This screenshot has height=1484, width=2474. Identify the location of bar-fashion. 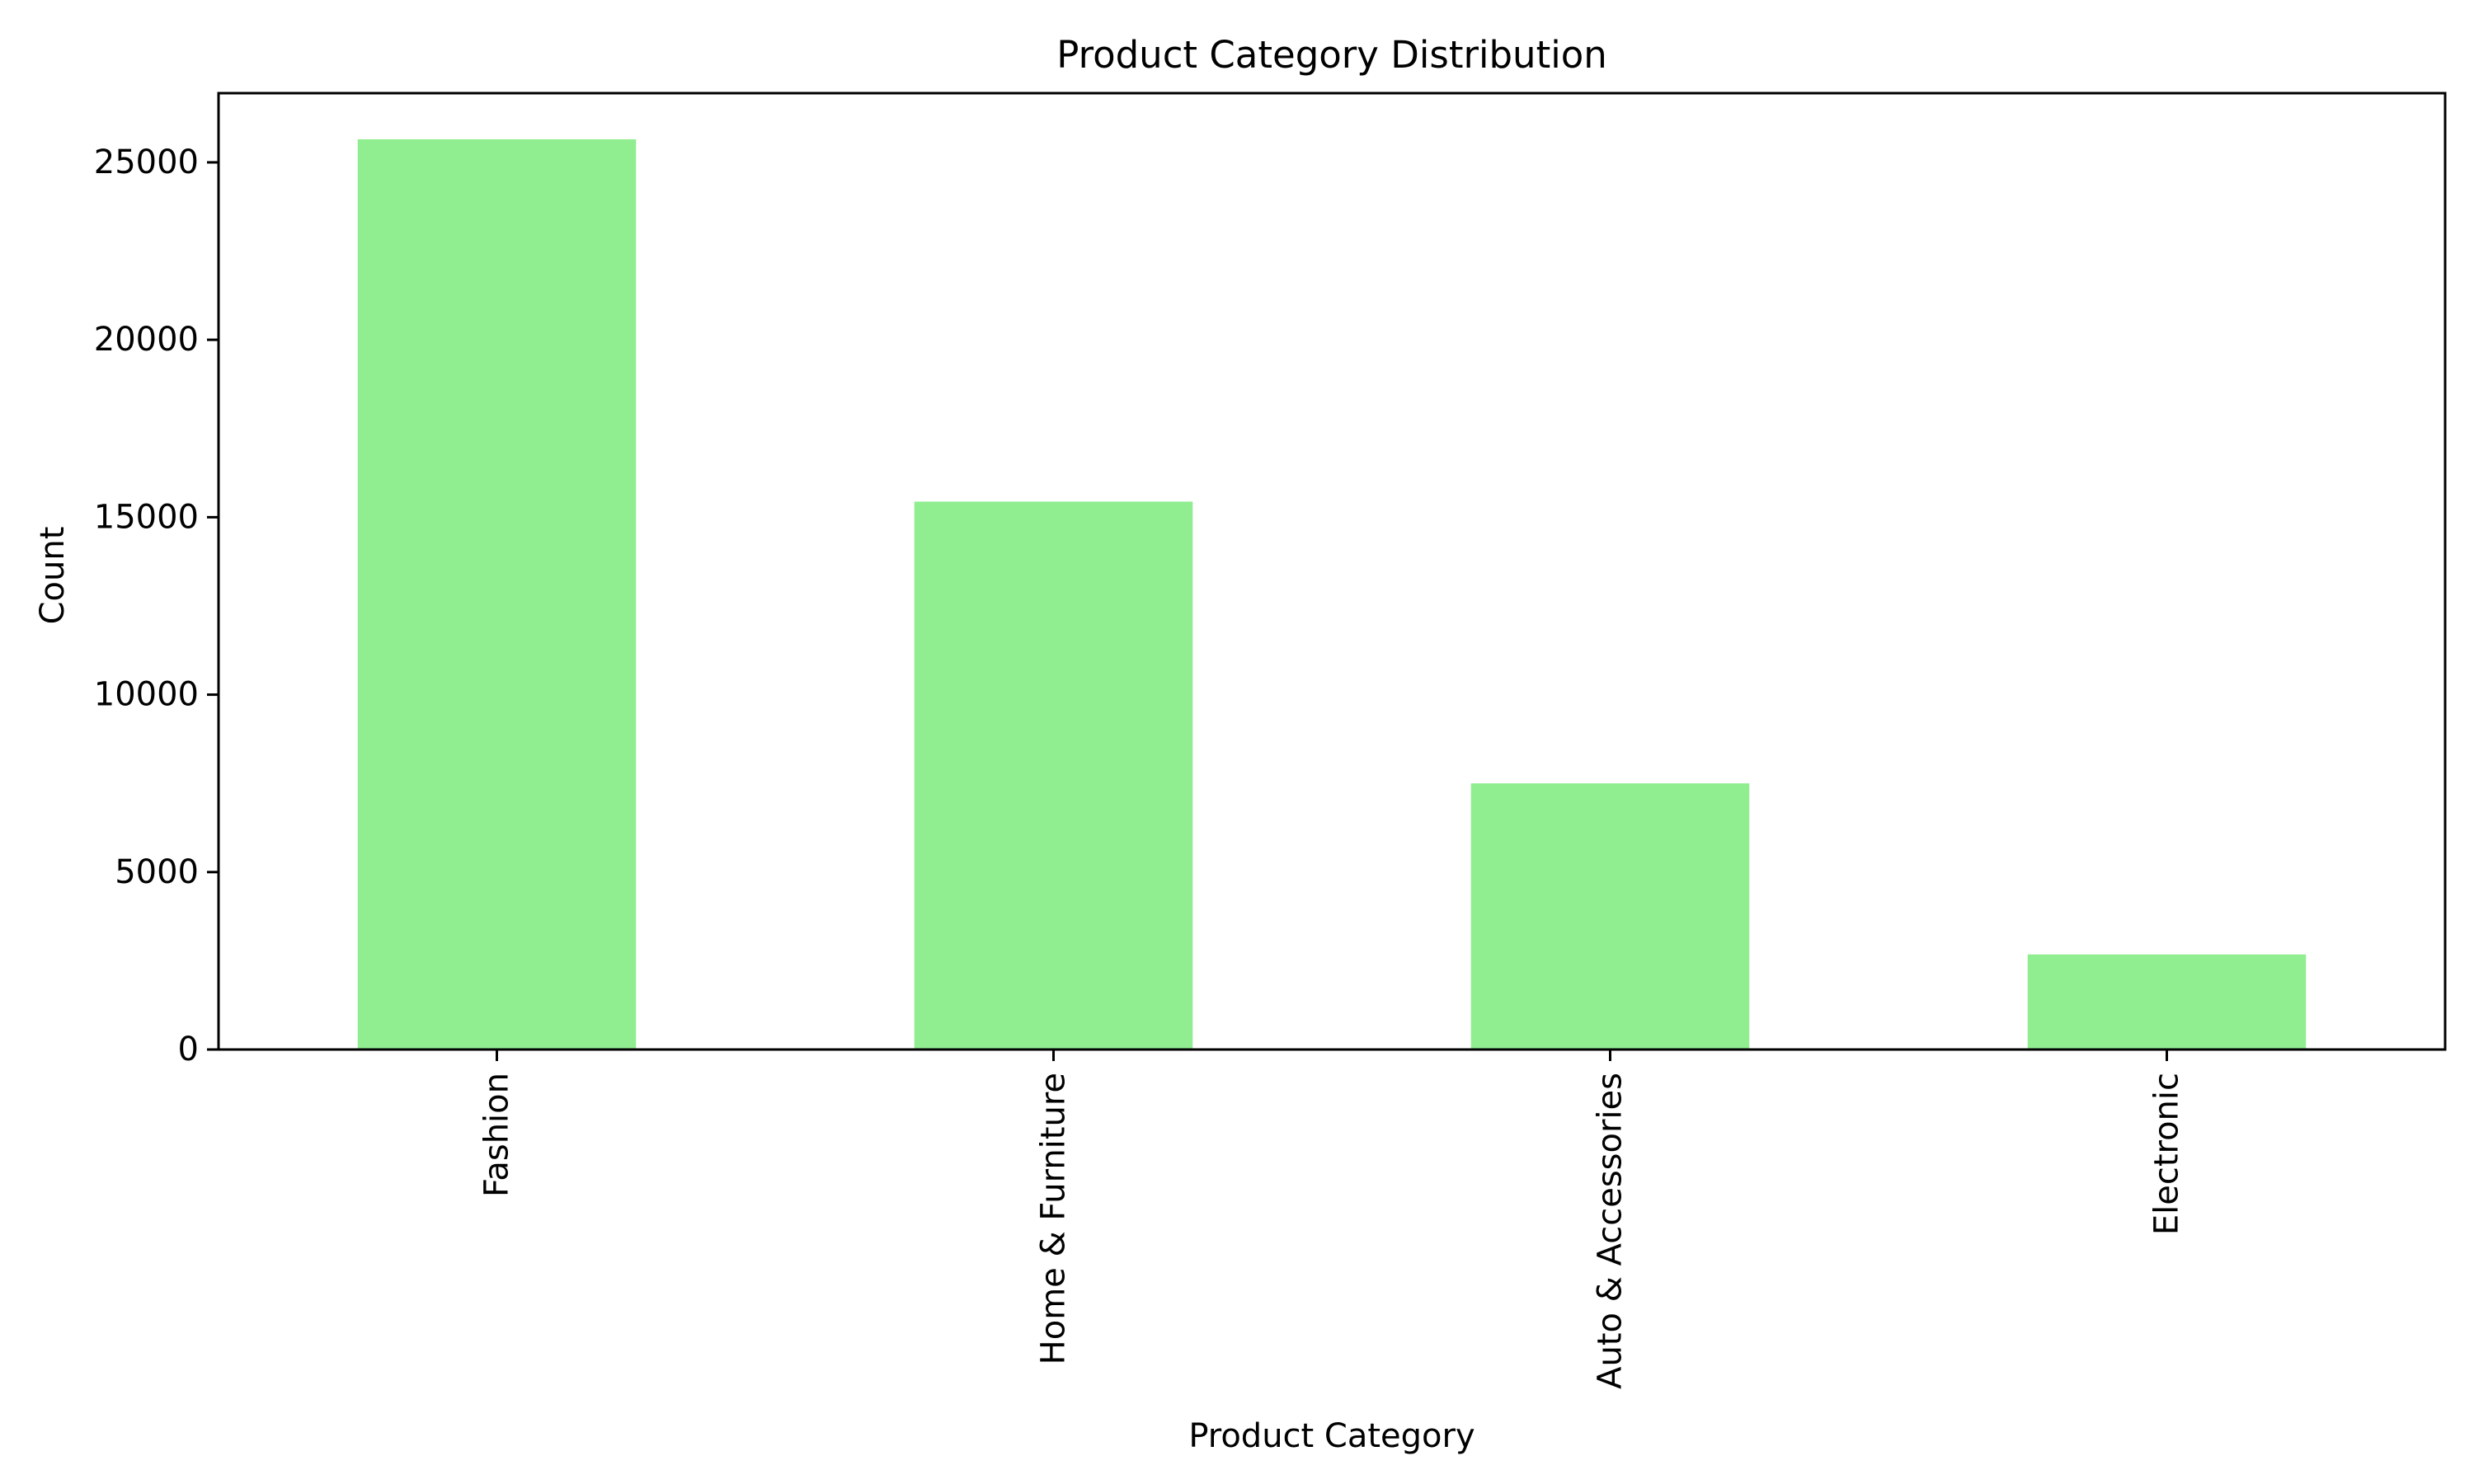
(497, 594).